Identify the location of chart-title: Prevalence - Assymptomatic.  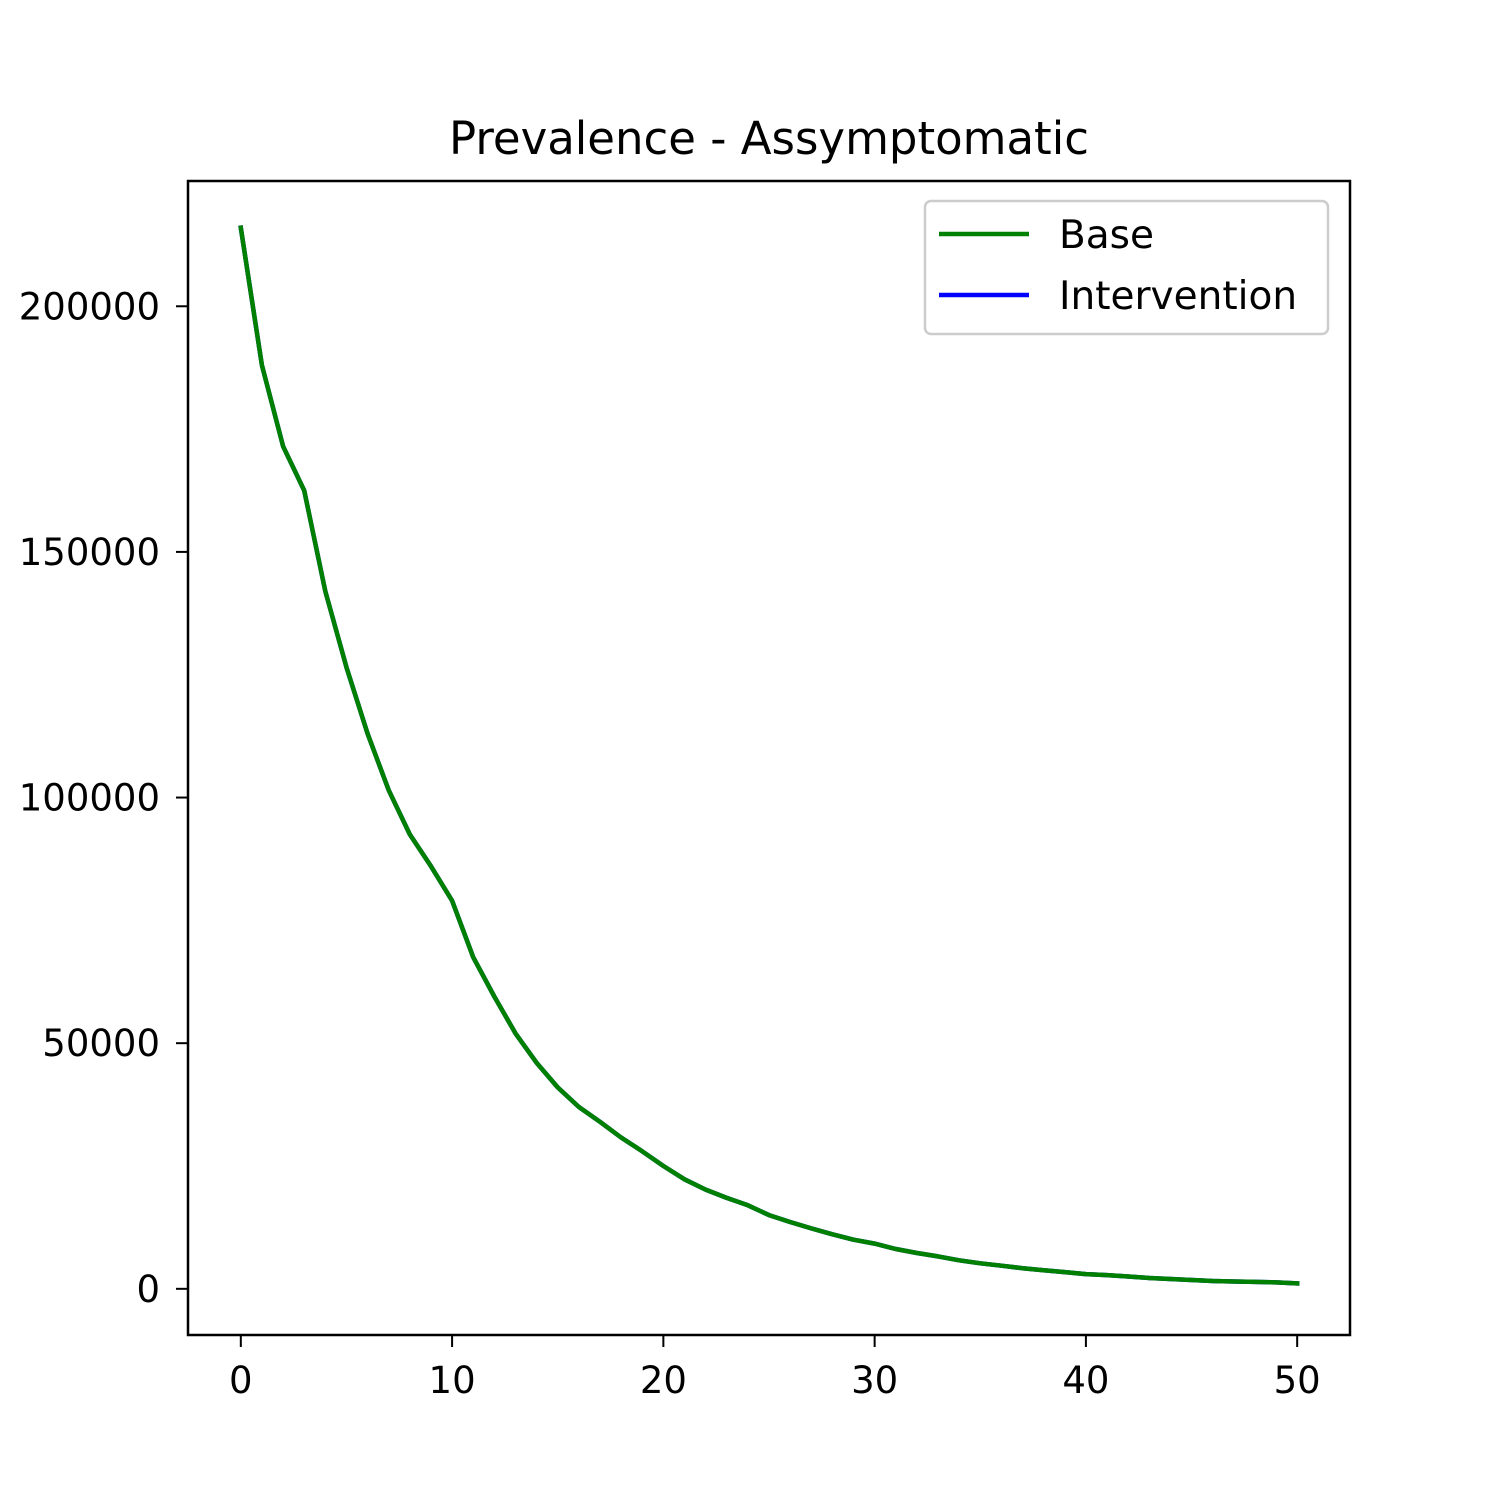
(769, 138).